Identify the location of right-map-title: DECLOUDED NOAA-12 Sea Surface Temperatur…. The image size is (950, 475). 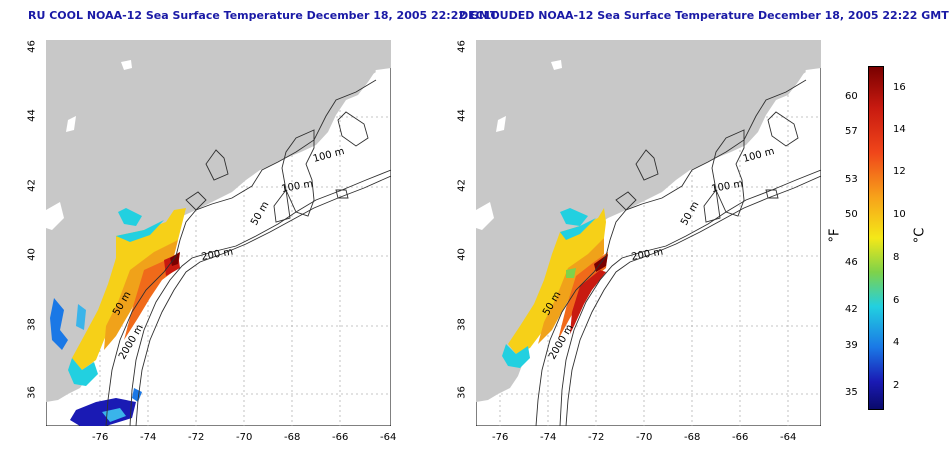
(704, 15).